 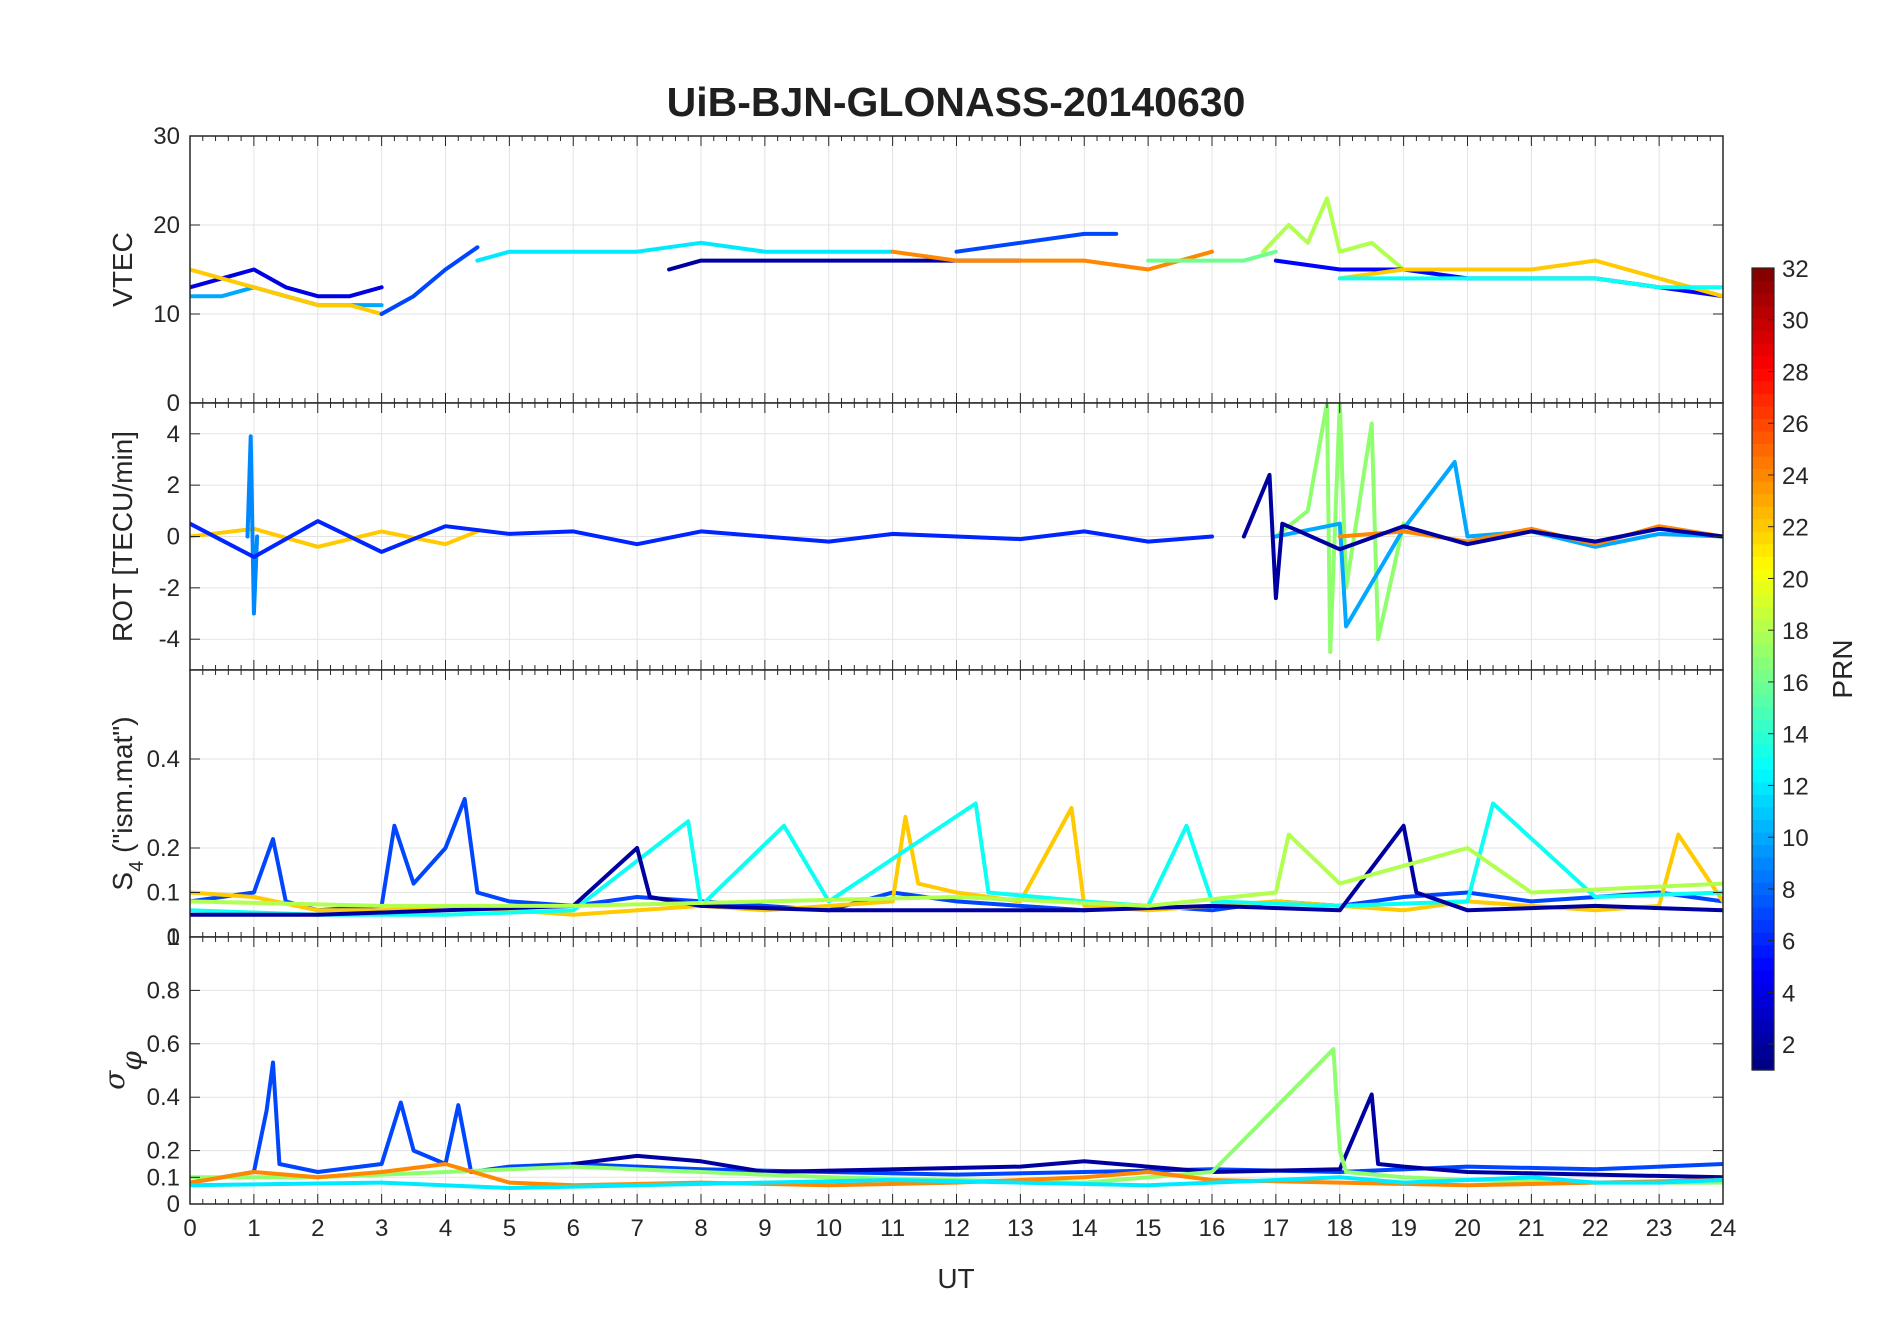 What do you see at coordinates (317, 1228) in the screenshot?
I see `x-tick-label: 2` at bounding box center [317, 1228].